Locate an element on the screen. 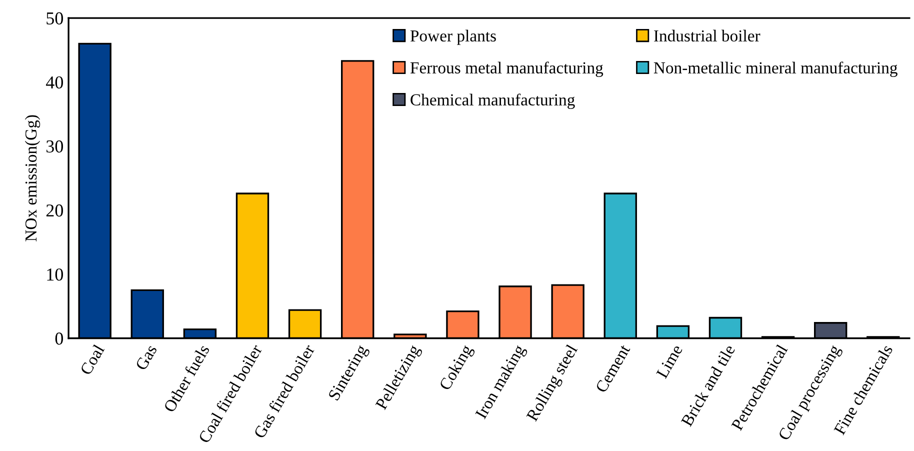 Image resolution: width=914 pixels, height=451 pixels. legend-label: Chemical manufacturing is located at coordinates (492, 101).